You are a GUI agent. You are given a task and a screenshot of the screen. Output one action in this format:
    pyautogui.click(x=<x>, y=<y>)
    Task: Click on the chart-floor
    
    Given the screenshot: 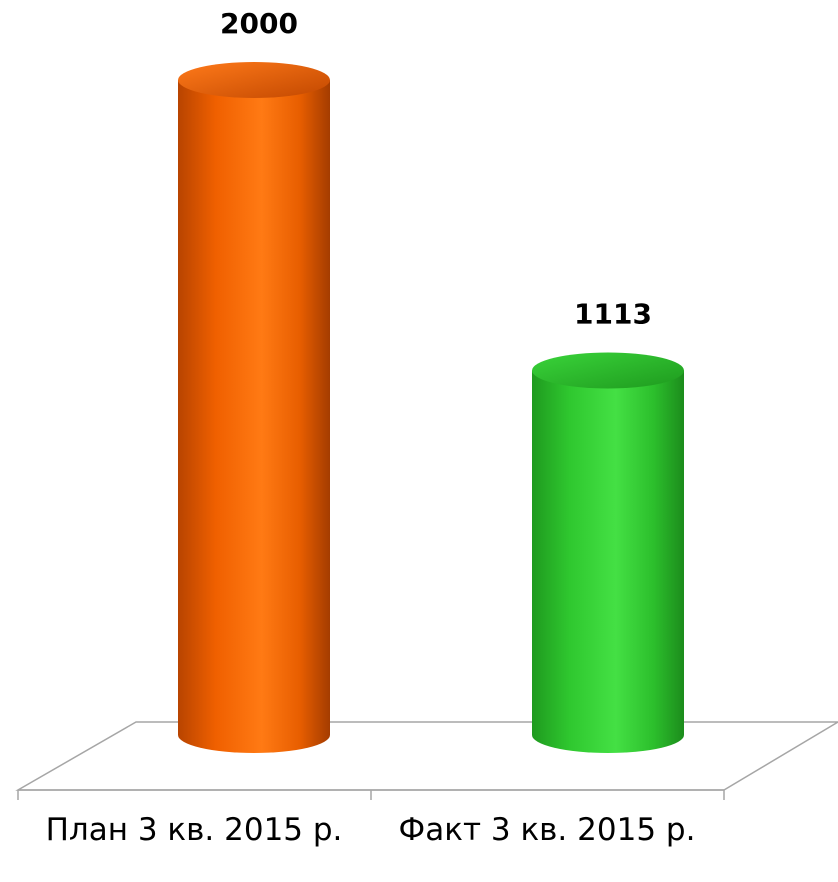 What is the action you would take?
    pyautogui.click(x=426, y=756)
    